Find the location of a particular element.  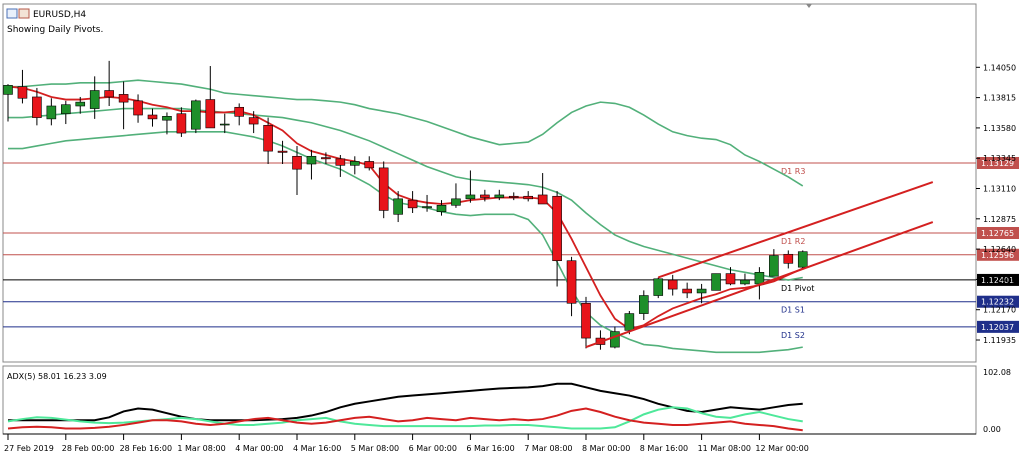

x-tick-label: 1 Mar 08:00 is located at coordinates (201, 448).